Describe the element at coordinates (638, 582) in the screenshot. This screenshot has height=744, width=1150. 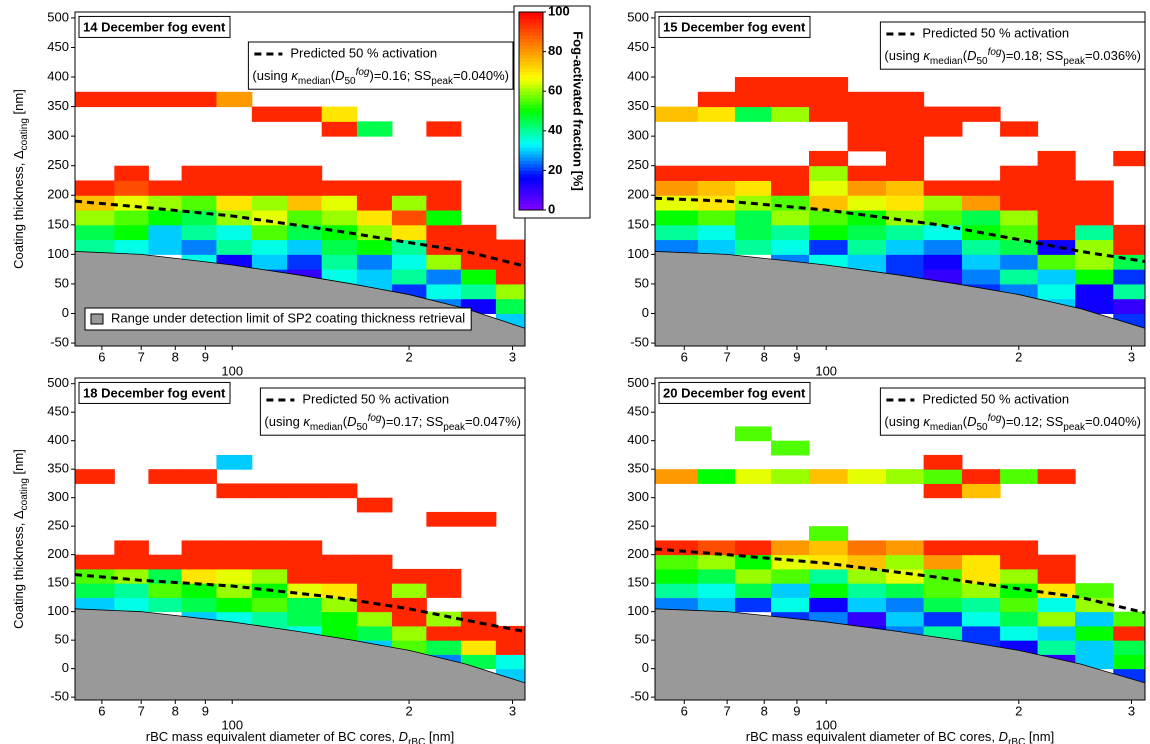
I see `y-tick-label: 150` at that location.